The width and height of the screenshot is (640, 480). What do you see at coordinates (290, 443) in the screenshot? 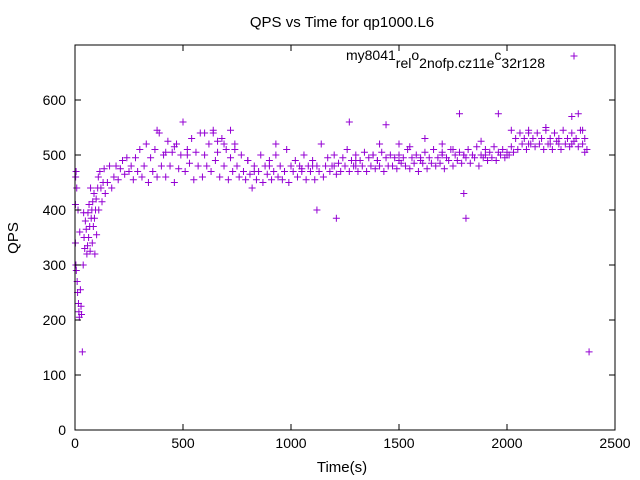
I see `x-tick-label: 1000` at bounding box center [290, 443].